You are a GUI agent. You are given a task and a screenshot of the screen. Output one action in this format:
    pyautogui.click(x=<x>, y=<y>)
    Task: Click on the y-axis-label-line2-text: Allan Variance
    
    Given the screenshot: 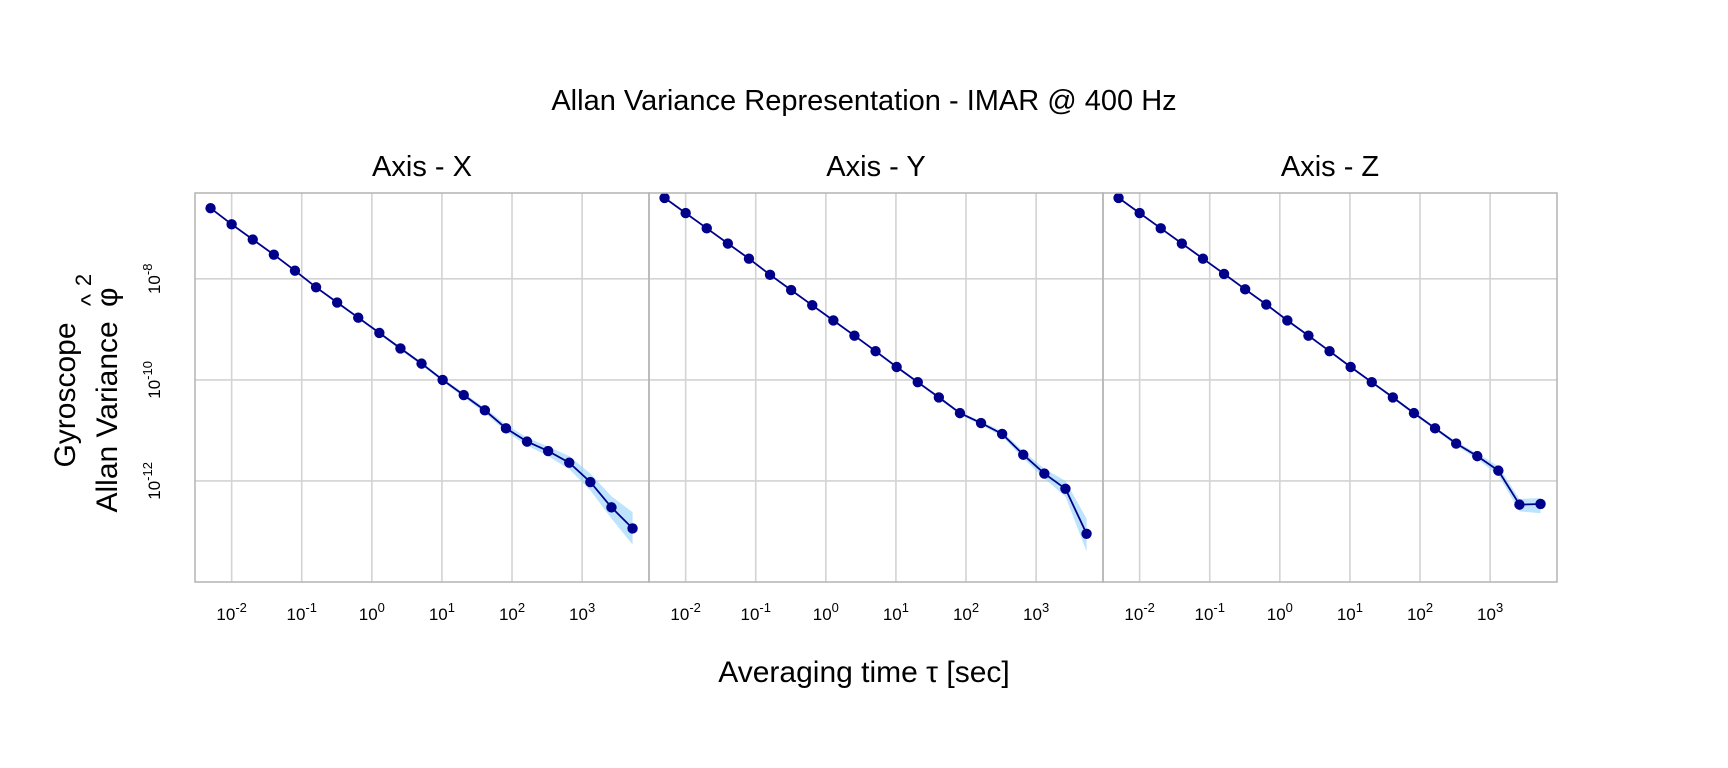 What is the action you would take?
    pyautogui.click(x=107, y=416)
    